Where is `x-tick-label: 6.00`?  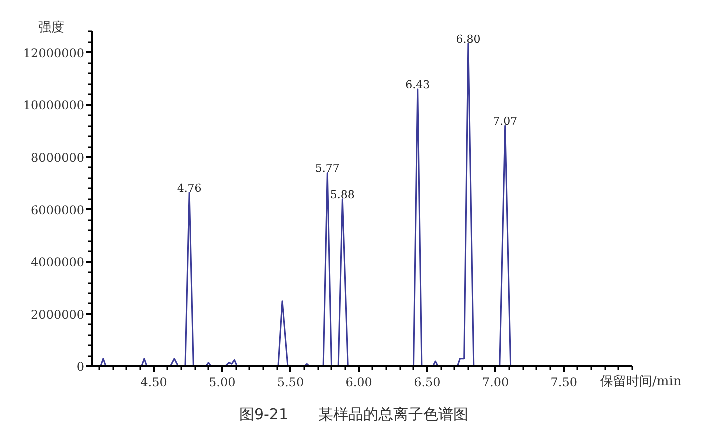 x-tick-label: 6.00 is located at coordinates (359, 383).